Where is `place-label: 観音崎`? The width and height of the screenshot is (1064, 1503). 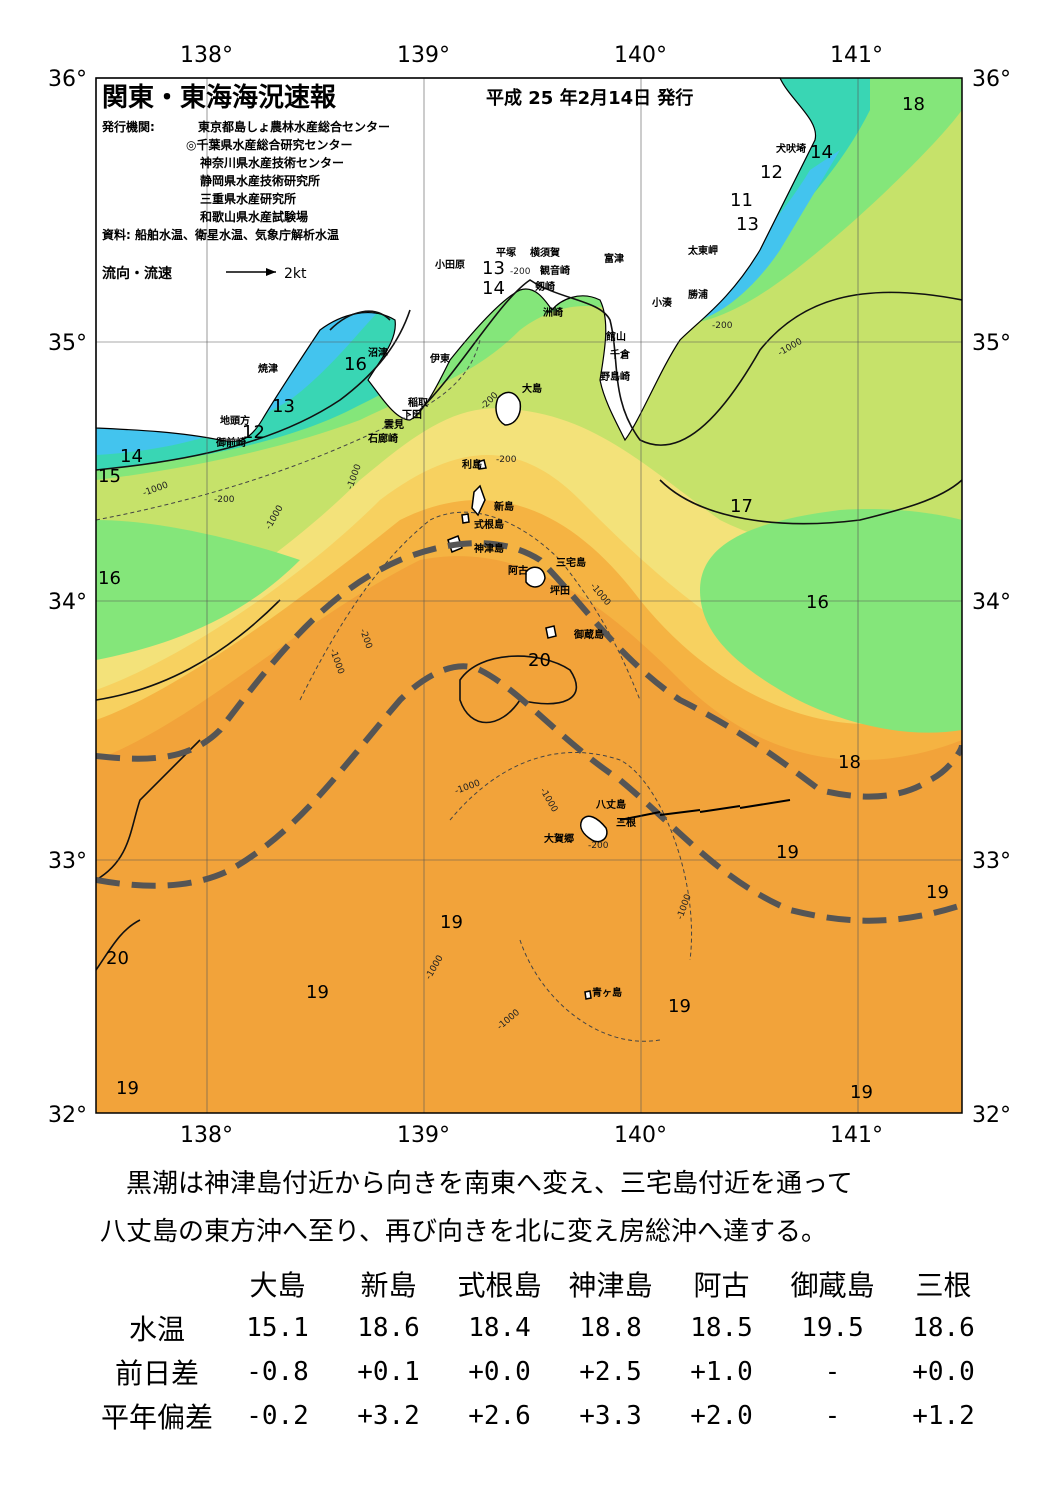 place-label: 観音崎 is located at coordinates (555, 270).